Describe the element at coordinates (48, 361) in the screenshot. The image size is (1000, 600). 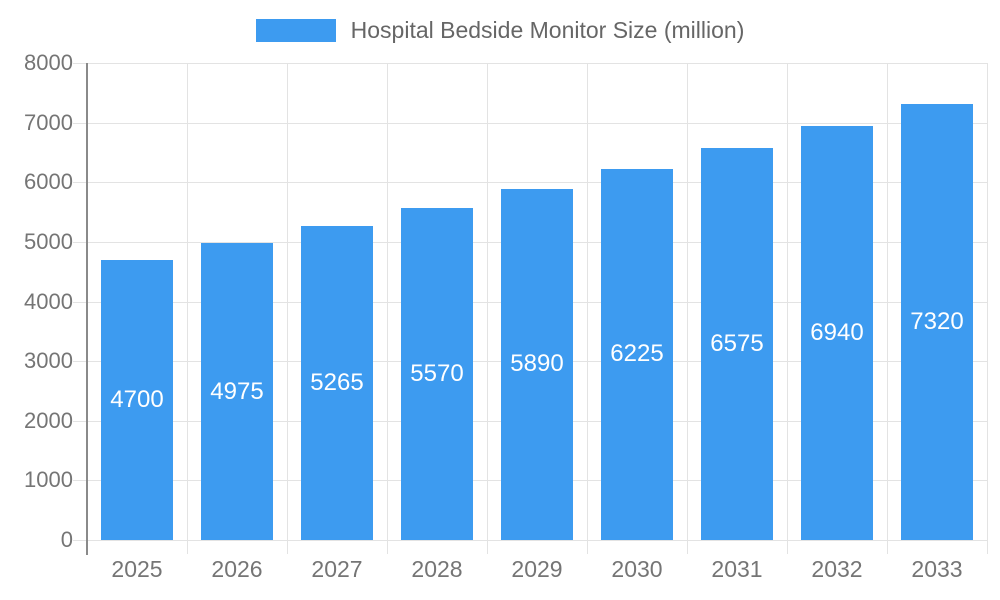
I see `y-axis-tick-label: 3000` at that location.